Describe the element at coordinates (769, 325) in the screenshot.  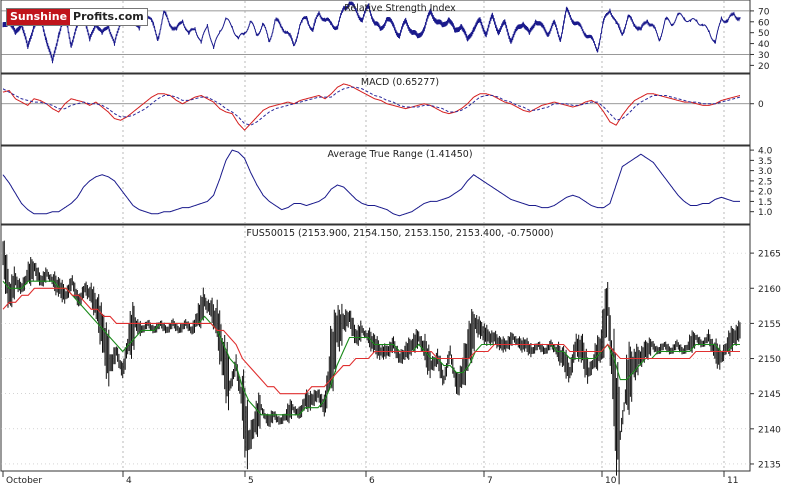
I see `y-tick-label: 2155` at that location.